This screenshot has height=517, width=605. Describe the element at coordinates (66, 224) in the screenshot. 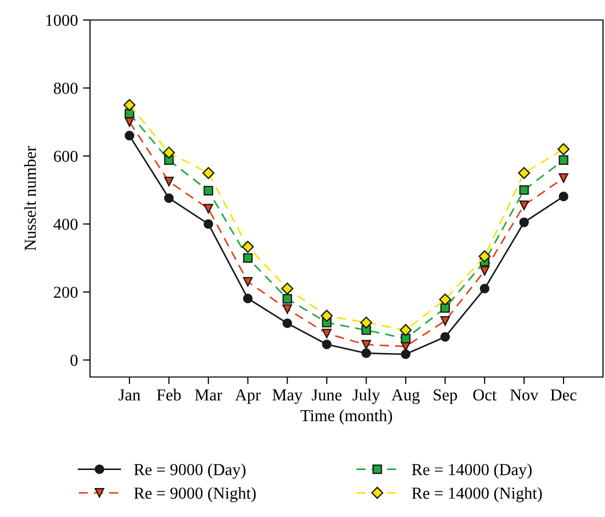

I see `y-tick-label: 400` at that location.